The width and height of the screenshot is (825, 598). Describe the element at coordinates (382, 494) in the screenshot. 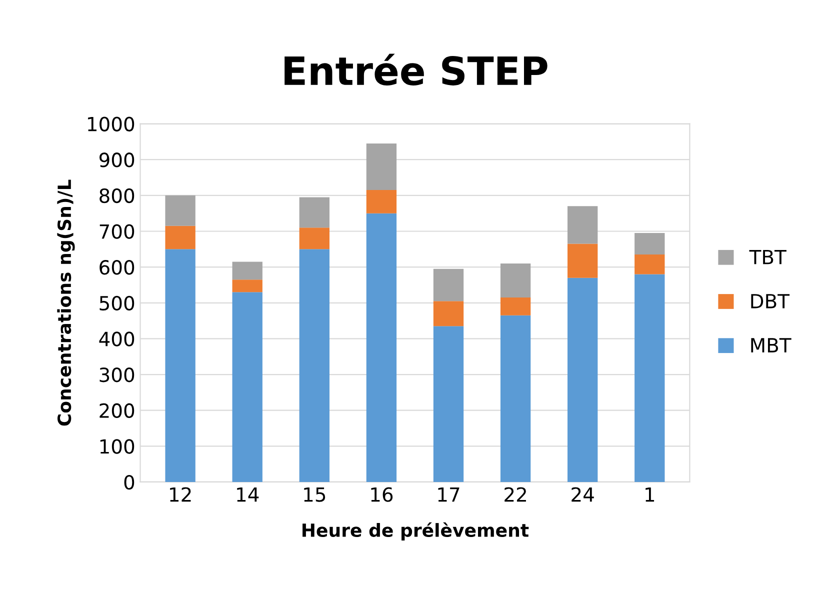

I see `x-tick-label: 16` at that location.